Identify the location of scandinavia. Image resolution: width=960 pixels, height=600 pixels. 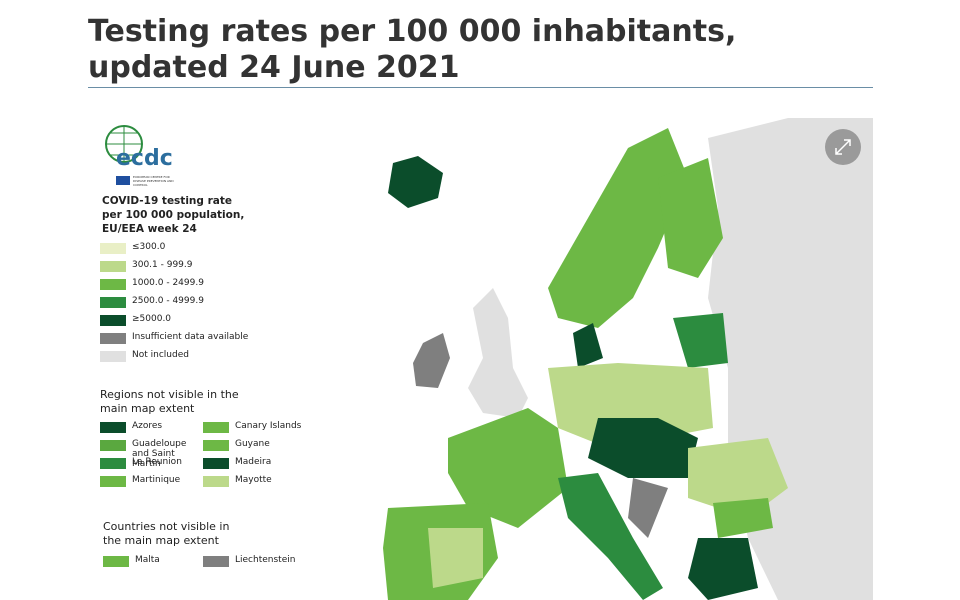
(618, 228).